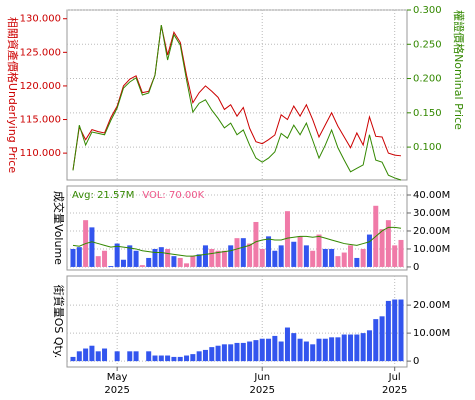  I want to click on y2-tick-label: 0.150, so click(427, 113).